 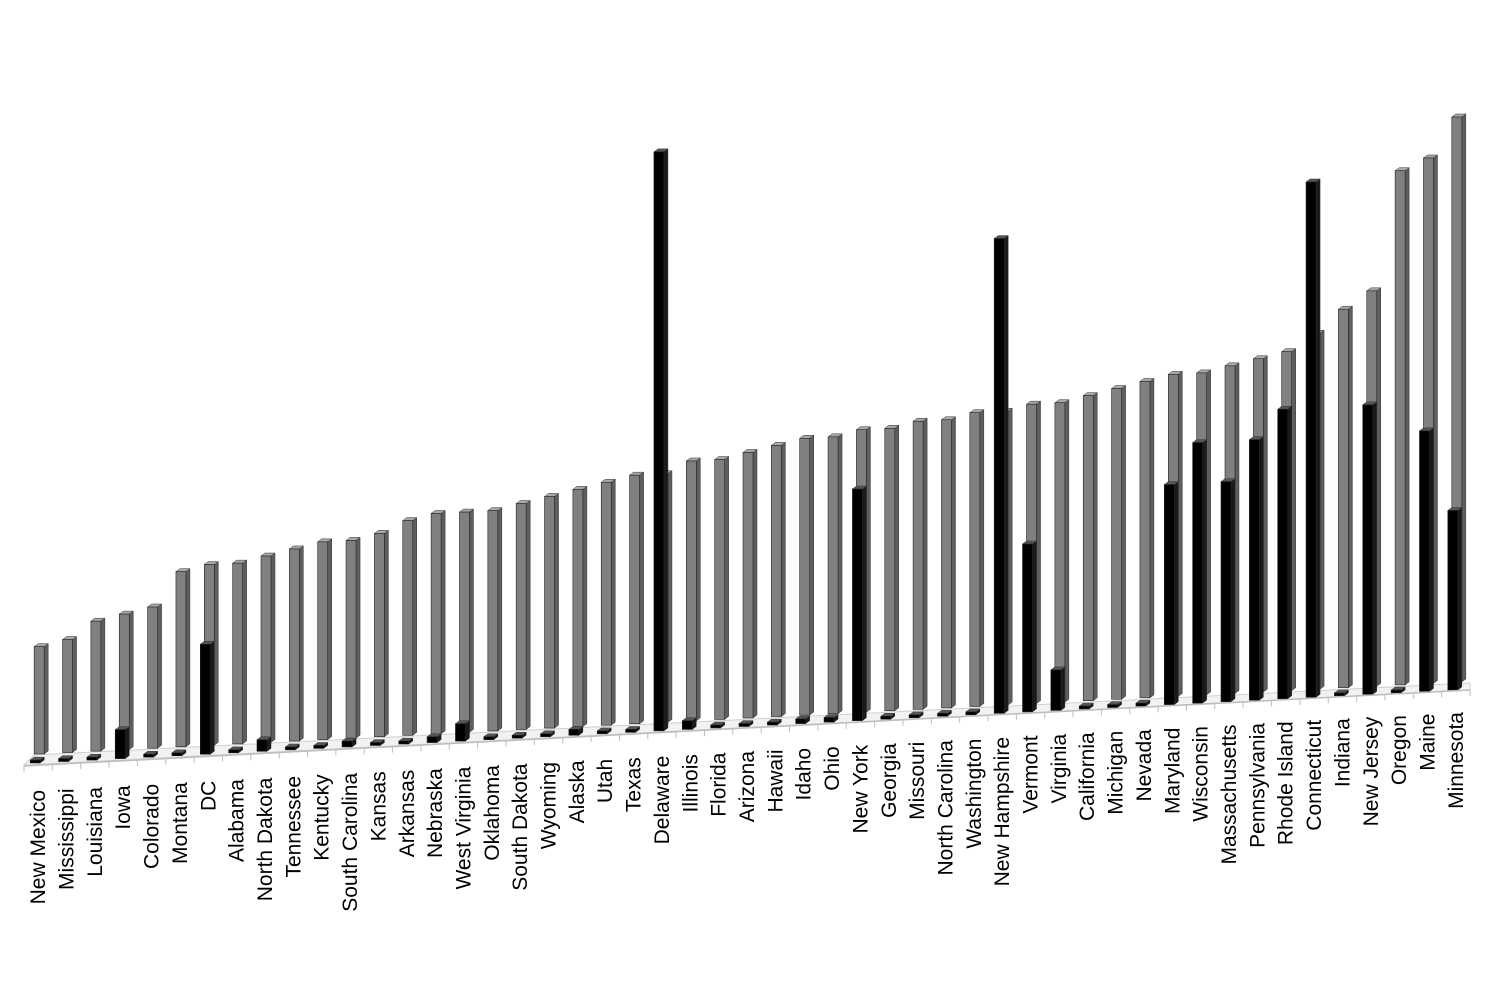 I want to click on category-label: Louisiana, so click(x=95, y=832).